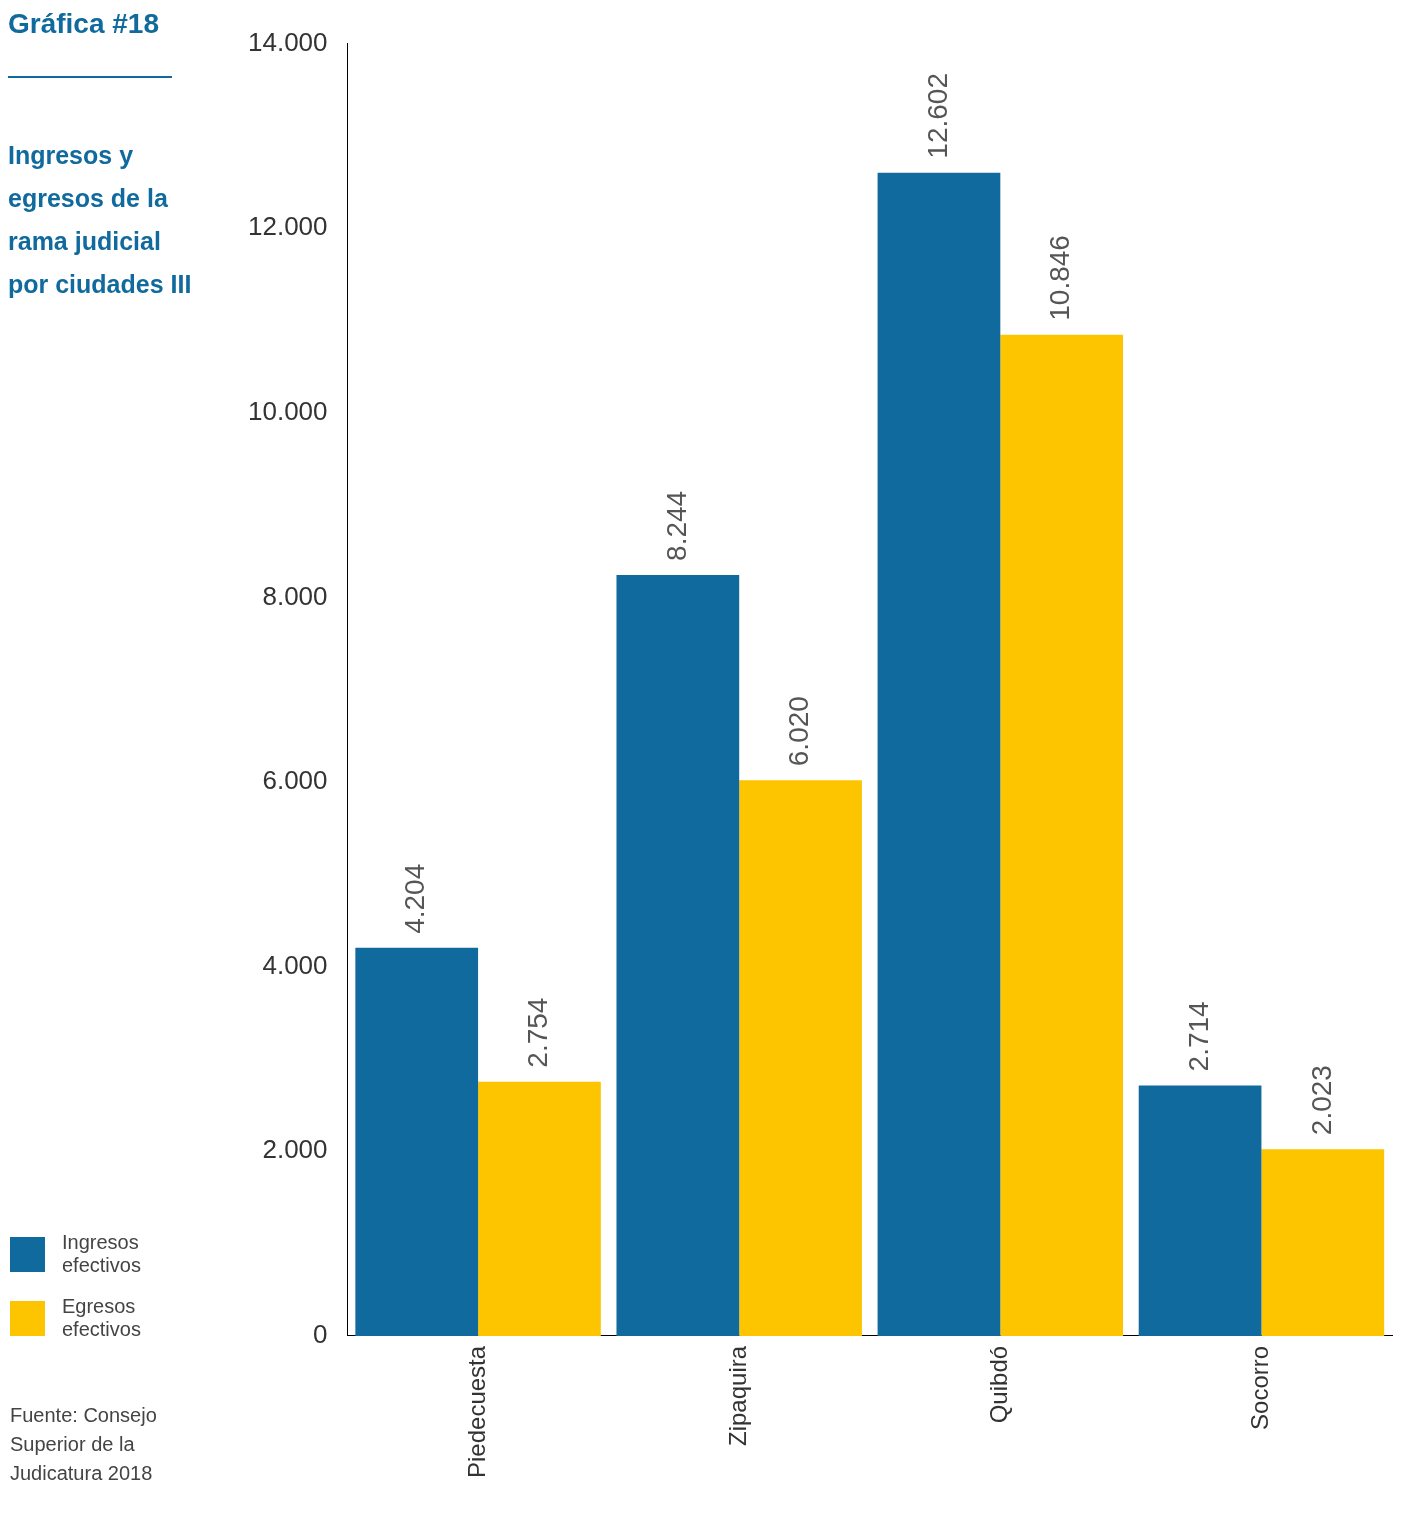 The height and width of the screenshot is (1516, 1424). What do you see at coordinates (84, 24) in the screenshot?
I see `text: Gráfica #18` at bounding box center [84, 24].